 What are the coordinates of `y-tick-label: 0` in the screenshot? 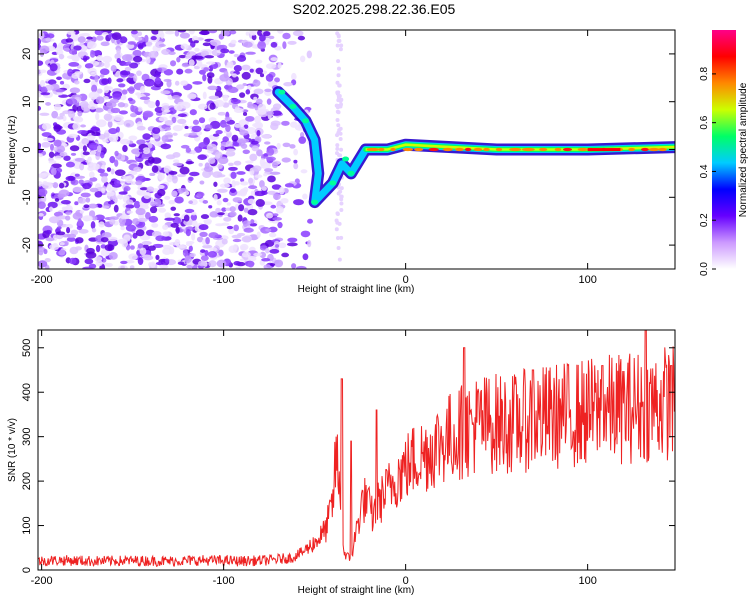 It's located at (27, 149).